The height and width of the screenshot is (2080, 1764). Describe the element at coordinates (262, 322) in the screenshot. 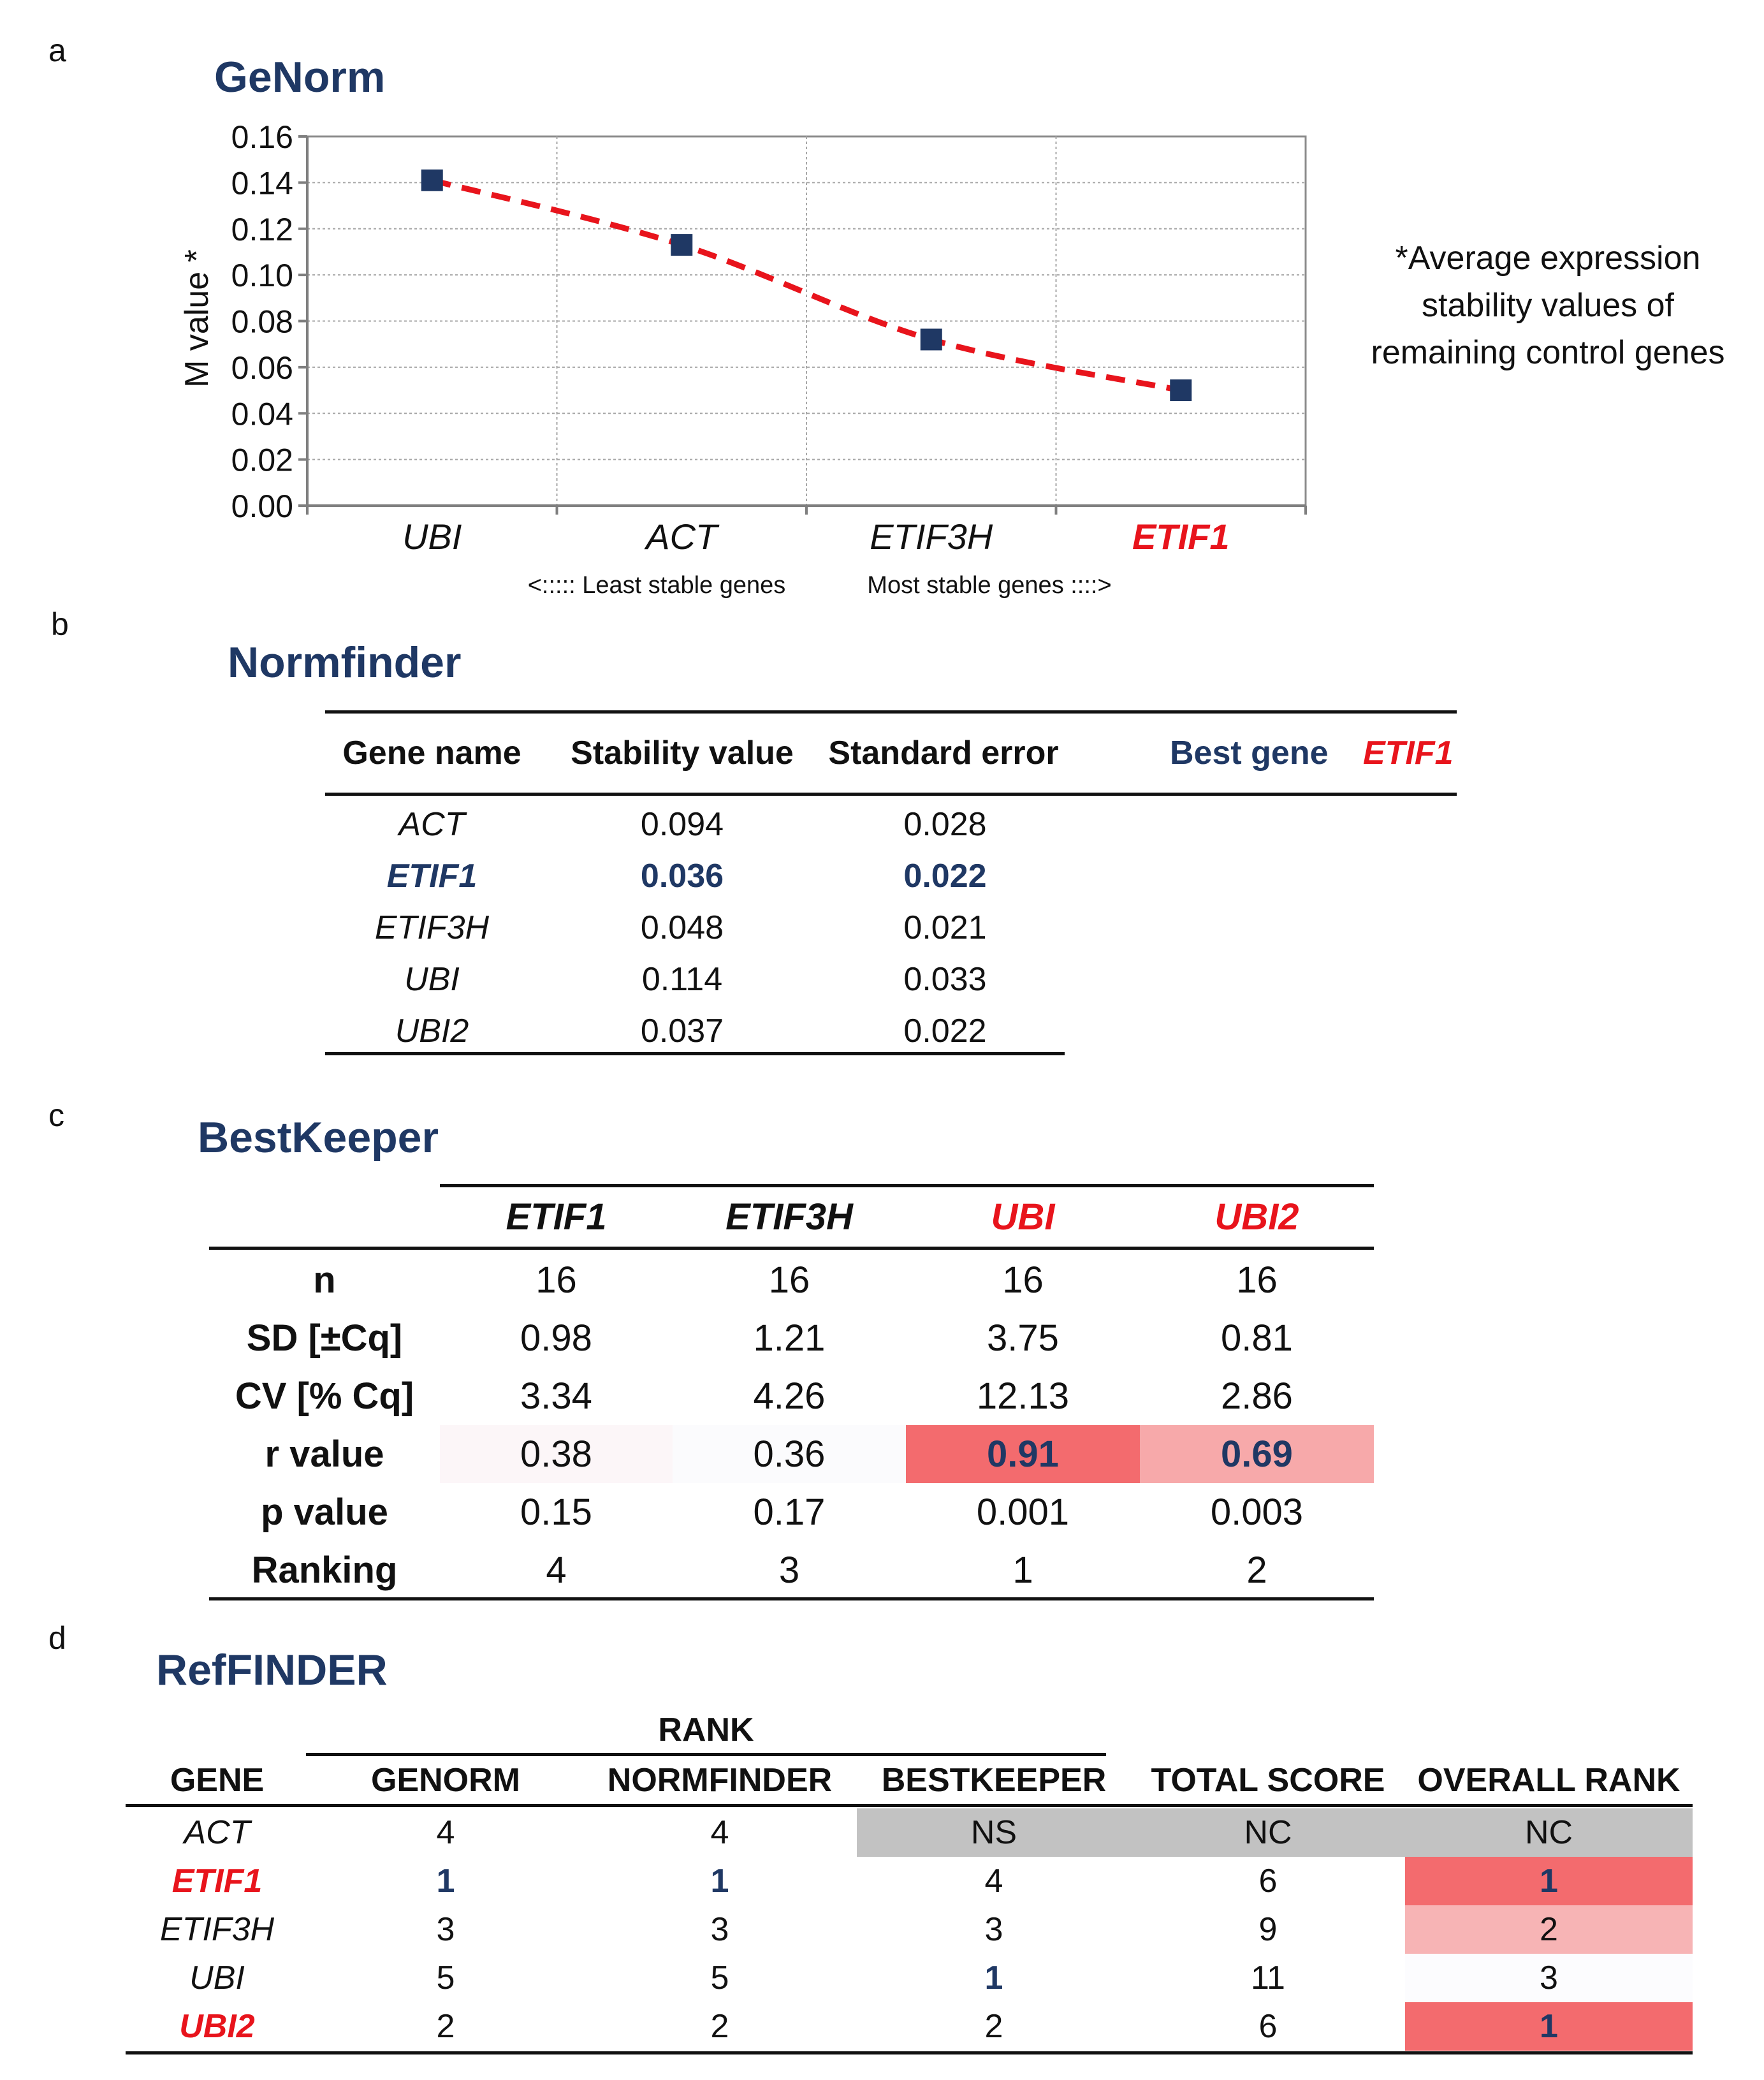

I see `y-tick-label: 0.08` at that location.